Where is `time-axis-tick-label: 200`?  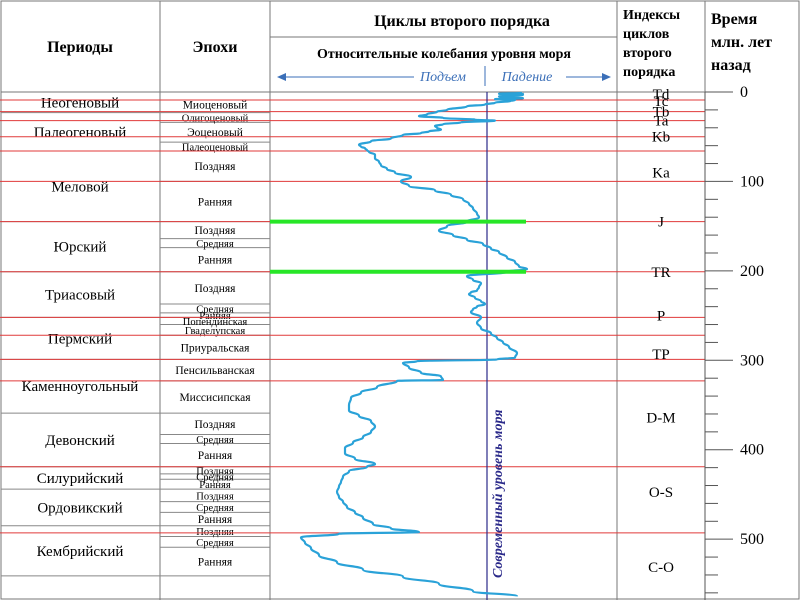 time-axis-tick-label: 200 is located at coordinates (752, 271).